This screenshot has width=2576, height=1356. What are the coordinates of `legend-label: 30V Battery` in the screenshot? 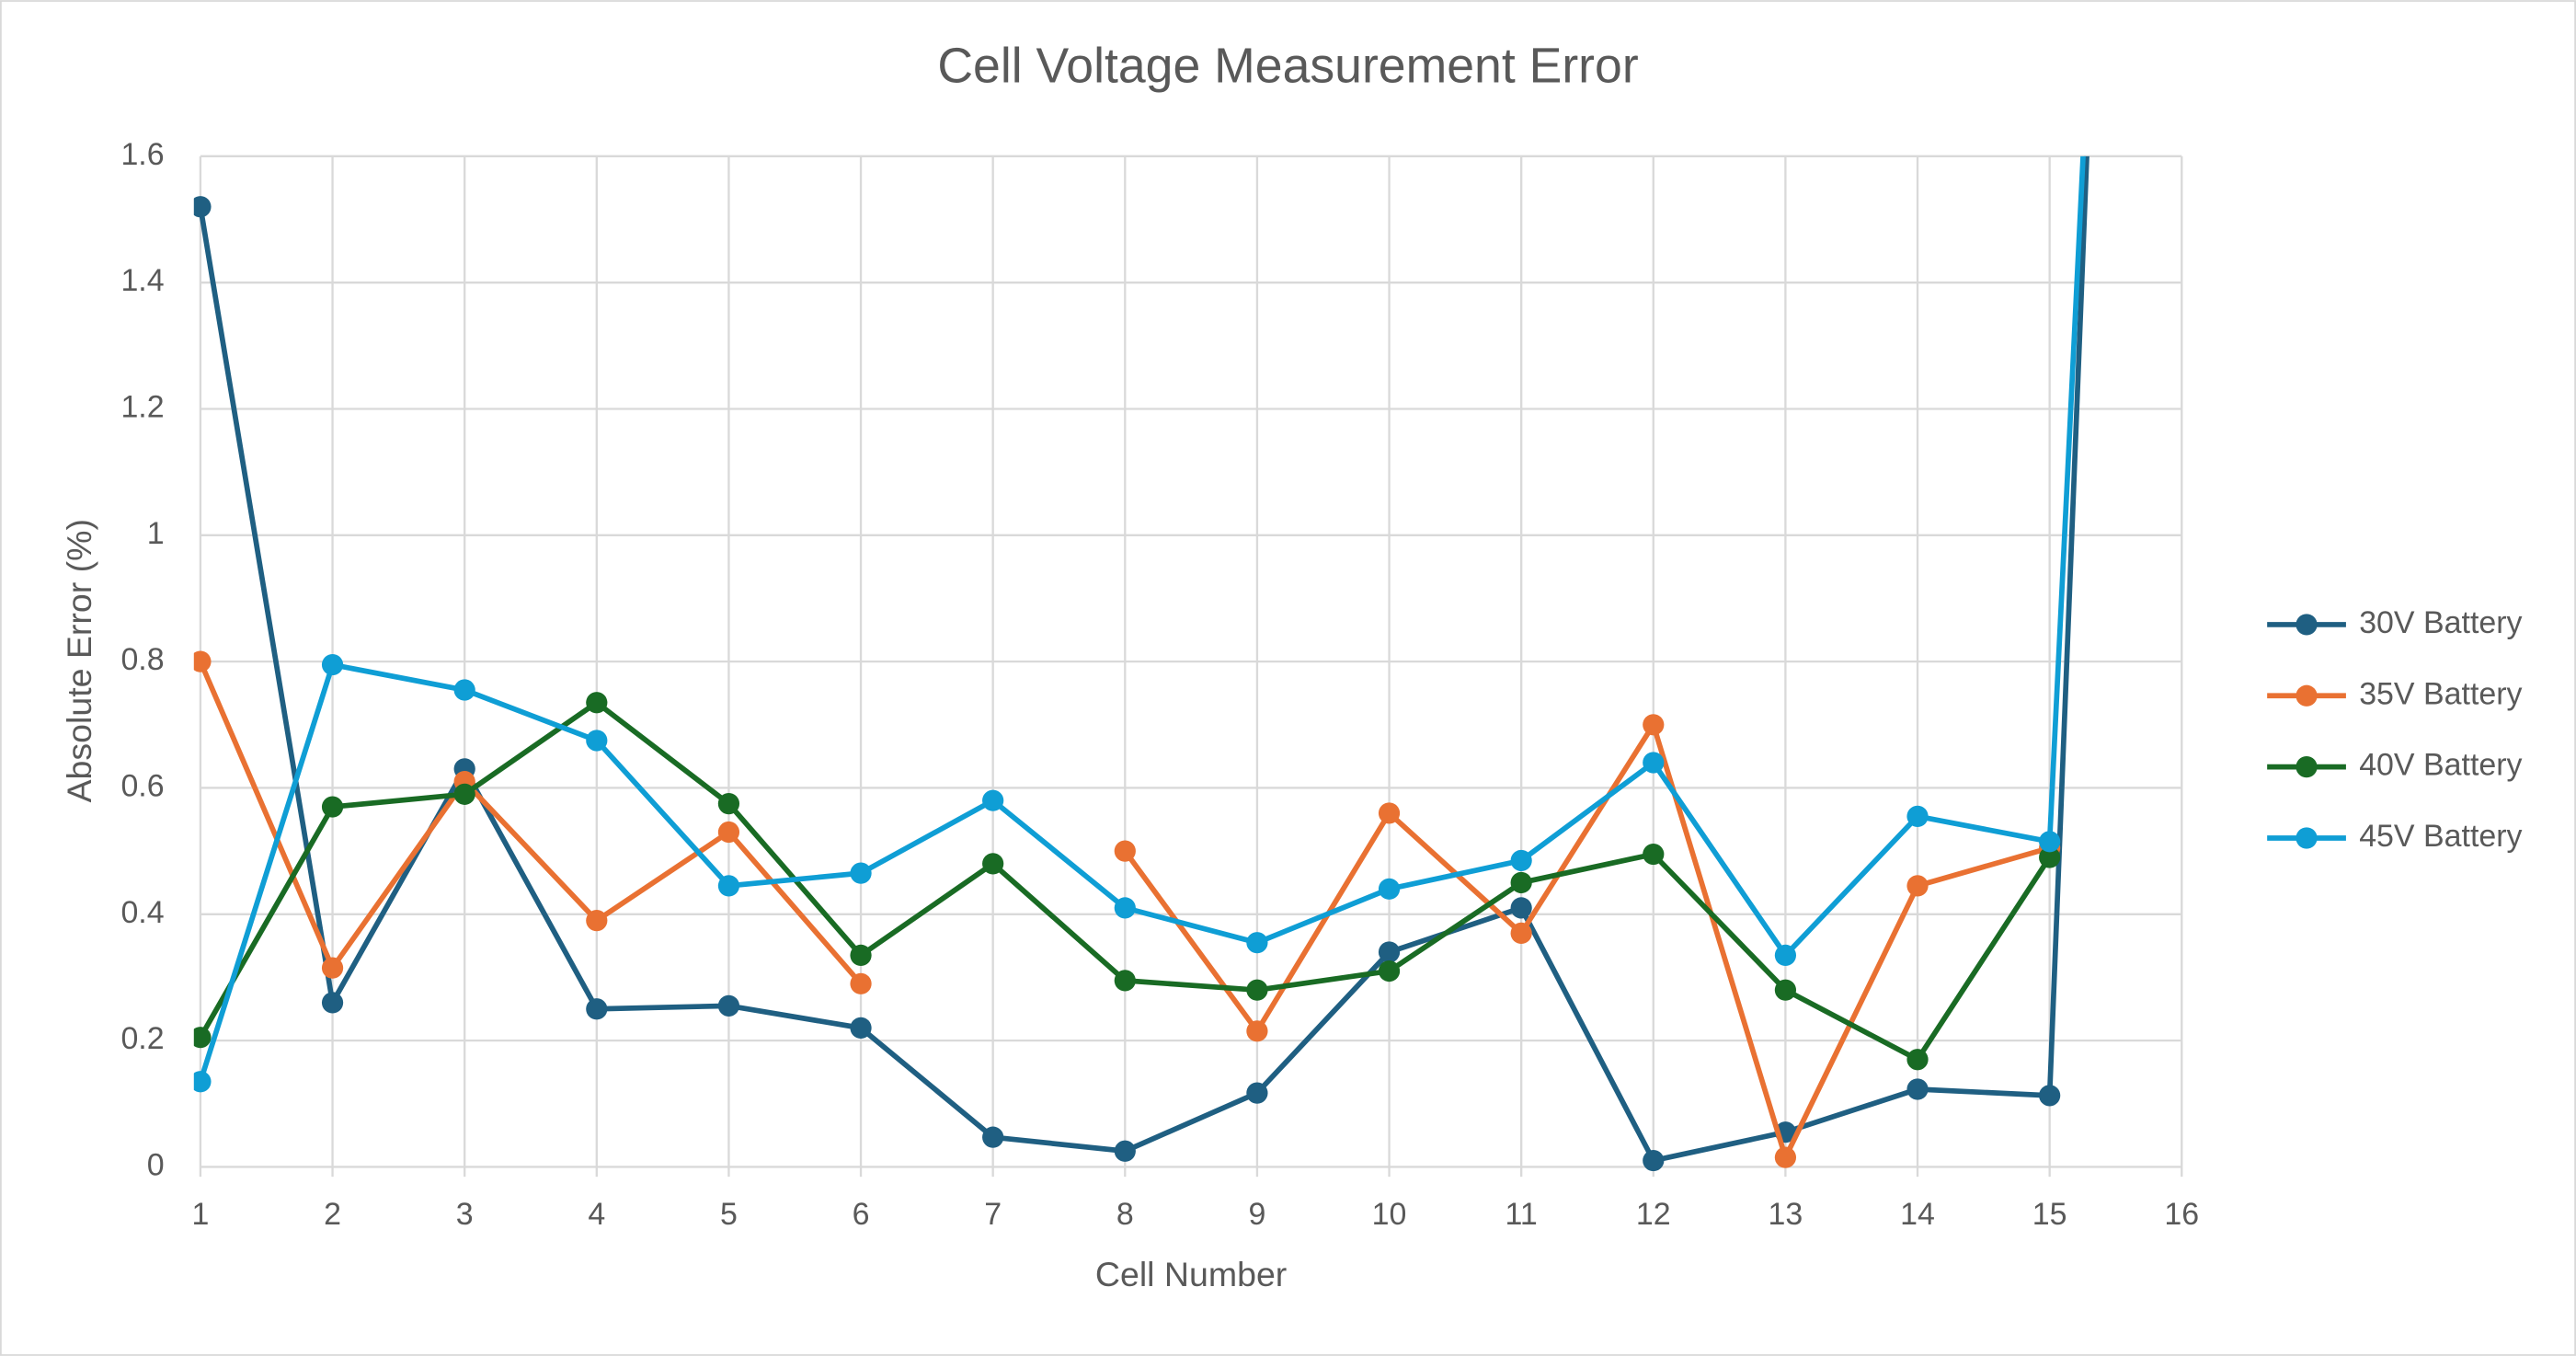 It's located at (2440, 622).